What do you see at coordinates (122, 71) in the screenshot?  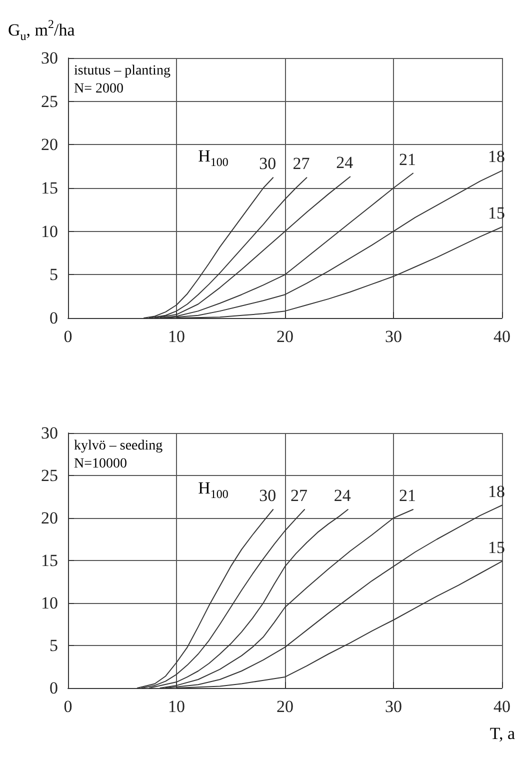 I see `annotation: istutus – planting` at bounding box center [122, 71].